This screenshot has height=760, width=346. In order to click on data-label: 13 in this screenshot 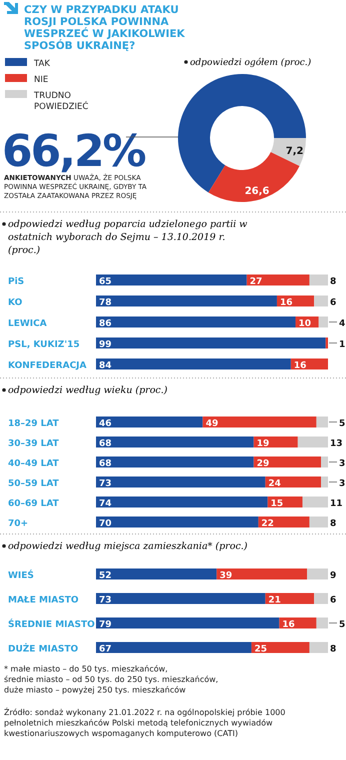, I will do `click(336, 444)`.